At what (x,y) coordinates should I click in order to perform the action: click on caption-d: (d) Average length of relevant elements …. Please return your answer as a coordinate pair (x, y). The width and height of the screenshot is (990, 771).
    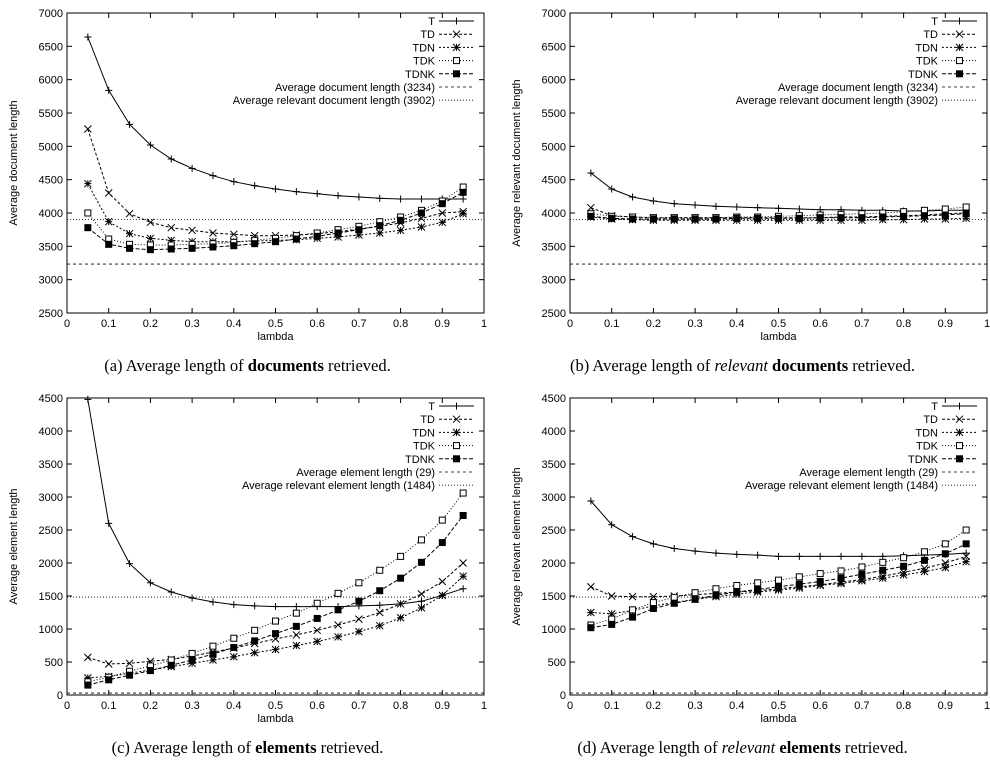
    Looking at the image, I should click on (742, 747).